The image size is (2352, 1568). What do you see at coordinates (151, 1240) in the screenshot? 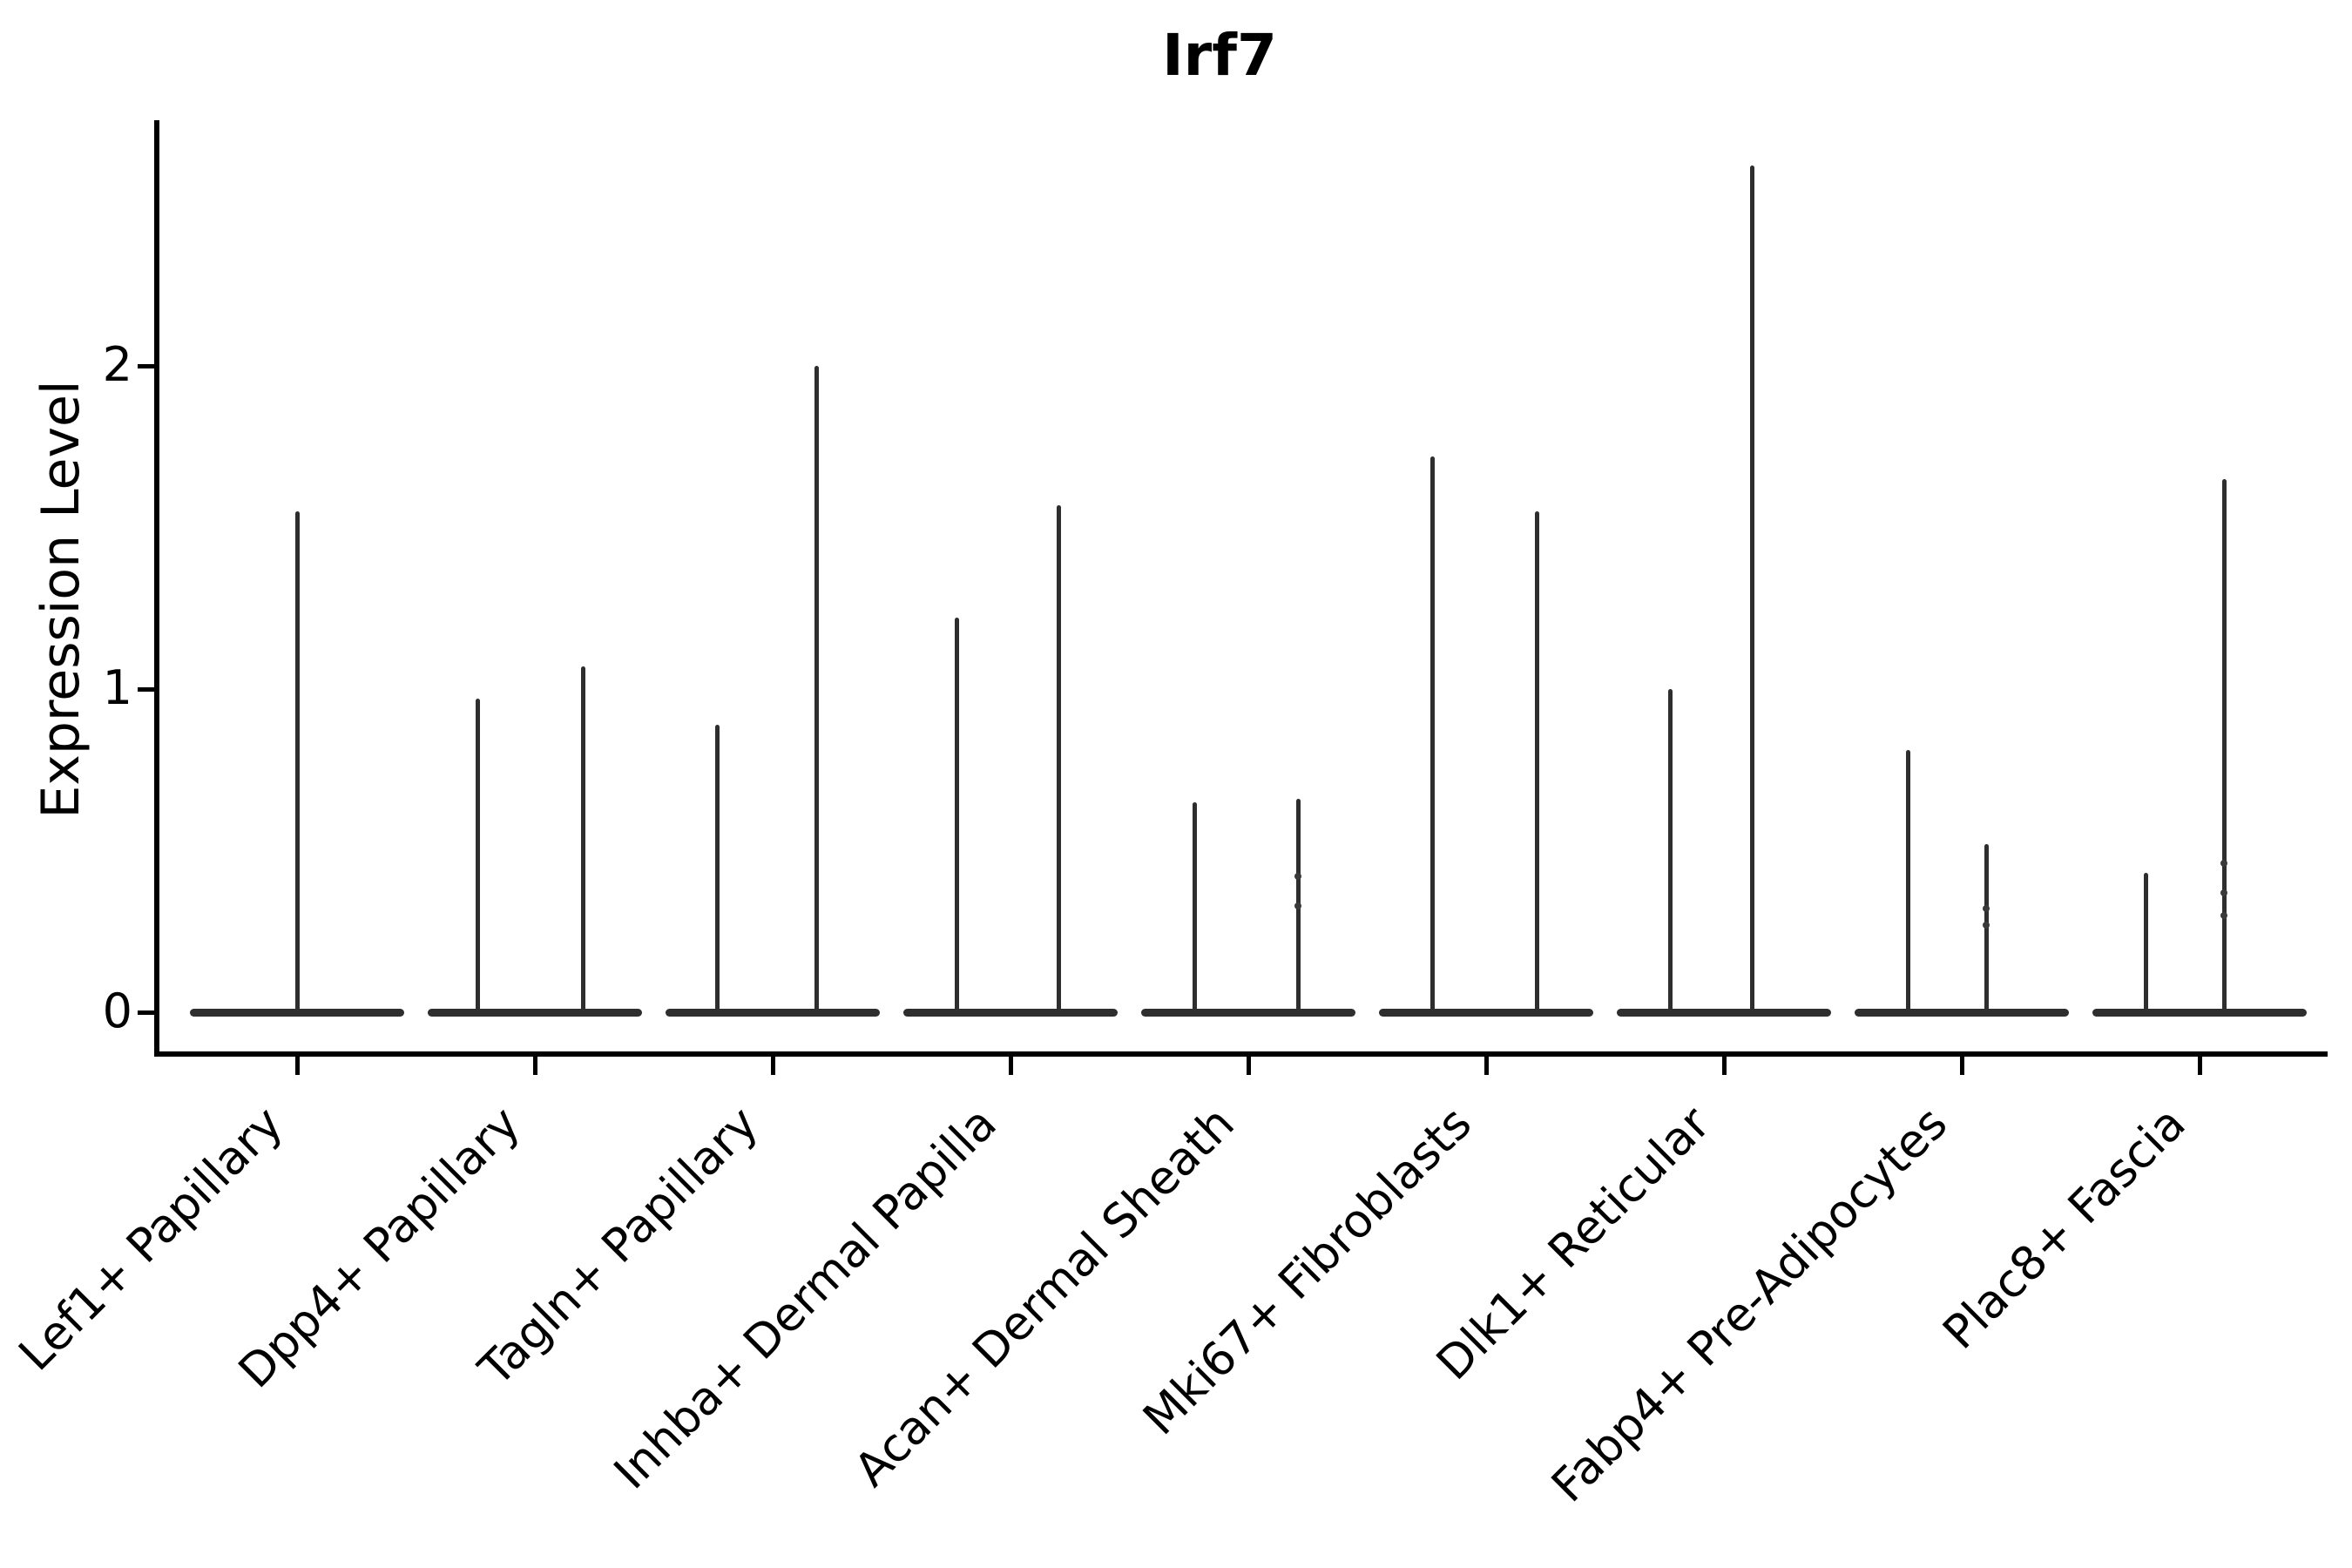
I see `x-tick-label: Lef1+ Papillary` at bounding box center [151, 1240].